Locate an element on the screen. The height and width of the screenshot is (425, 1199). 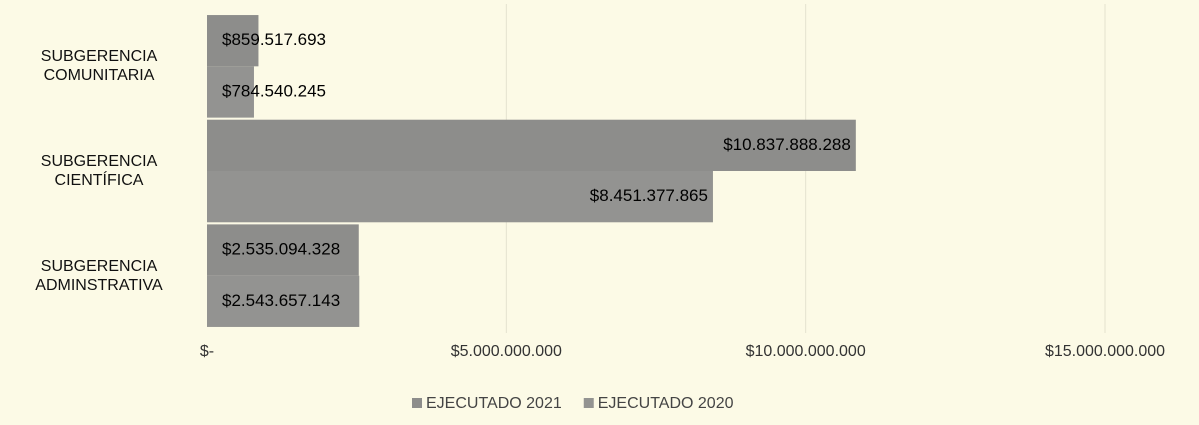
data-label: $8.451.377.865 is located at coordinates (649, 195).